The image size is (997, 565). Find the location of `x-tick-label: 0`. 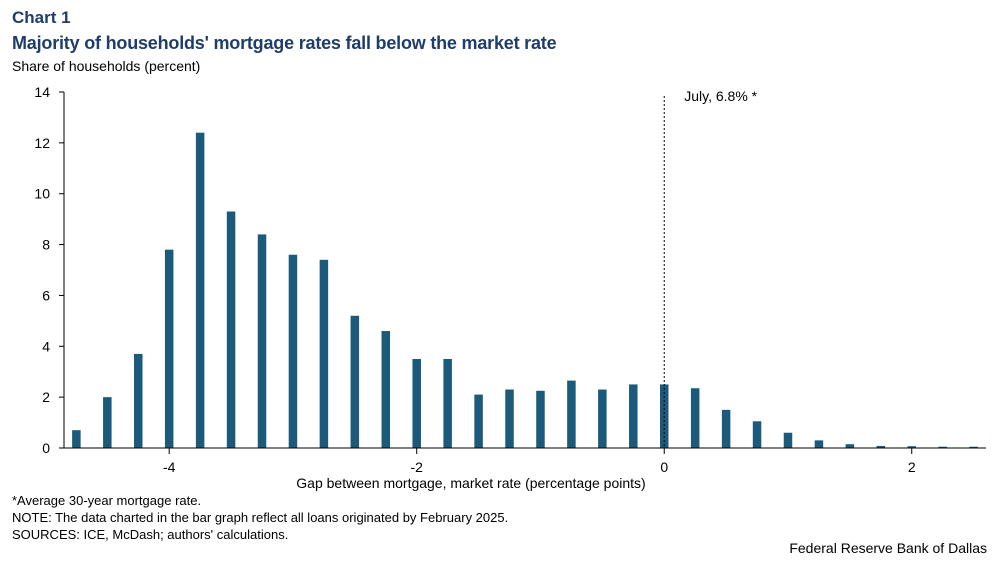

x-tick-label: 0 is located at coordinates (664, 467).